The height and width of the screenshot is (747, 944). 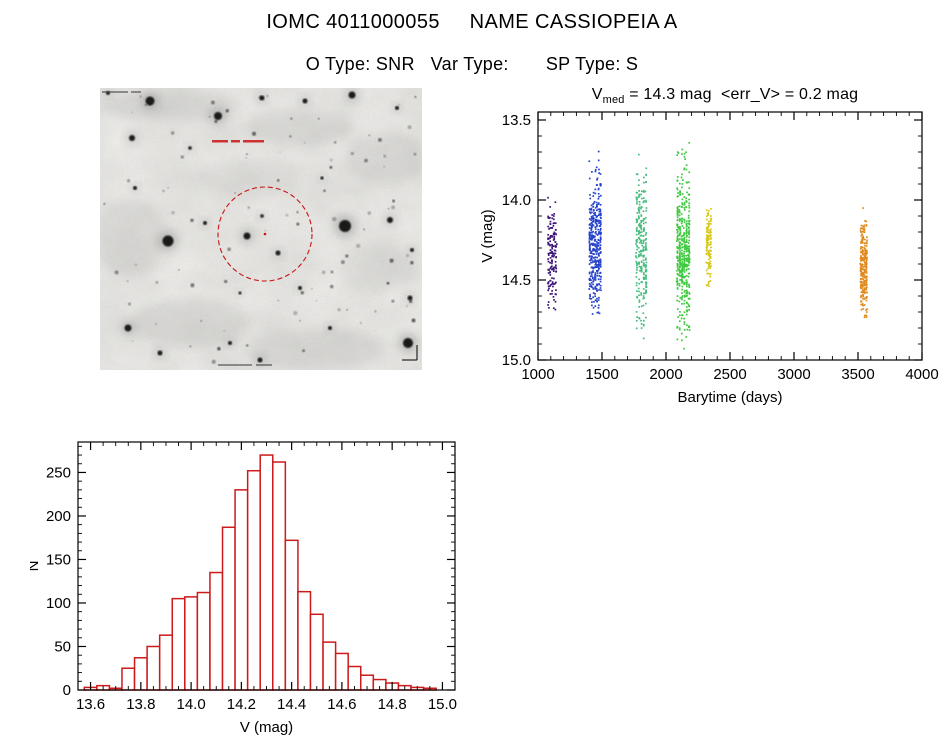 I want to click on finder-header-annotation-marks, so click(x=121, y=92).